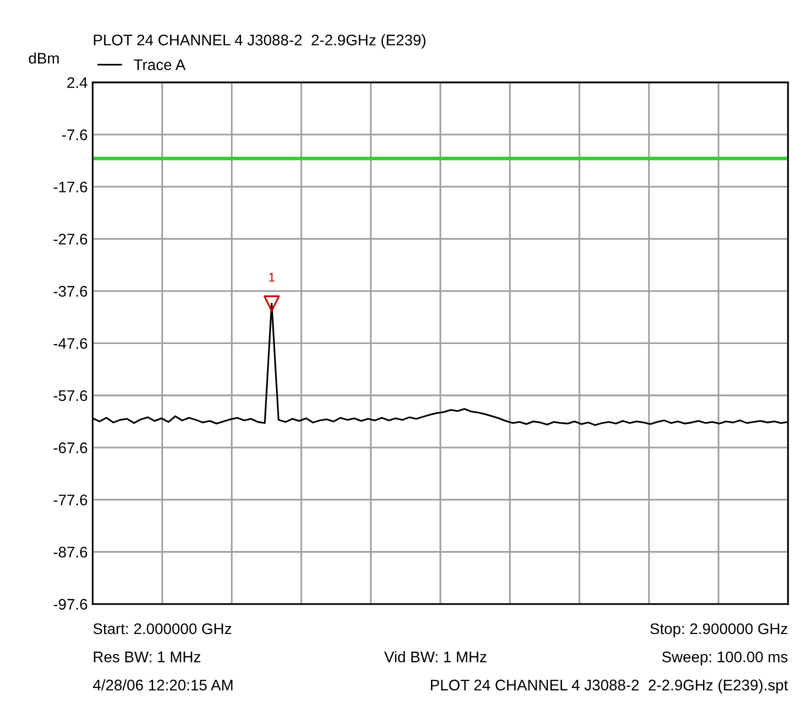 The width and height of the screenshot is (792, 704). Describe the element at coordinates (71, 396) in the screenshot. I see `y-tick-label: -57.6` at that location.